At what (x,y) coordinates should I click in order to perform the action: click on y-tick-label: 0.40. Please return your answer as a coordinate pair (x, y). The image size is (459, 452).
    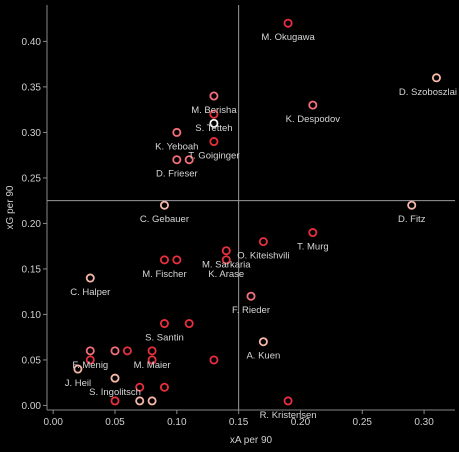
    Looking at the image, I should click on (32, 42).